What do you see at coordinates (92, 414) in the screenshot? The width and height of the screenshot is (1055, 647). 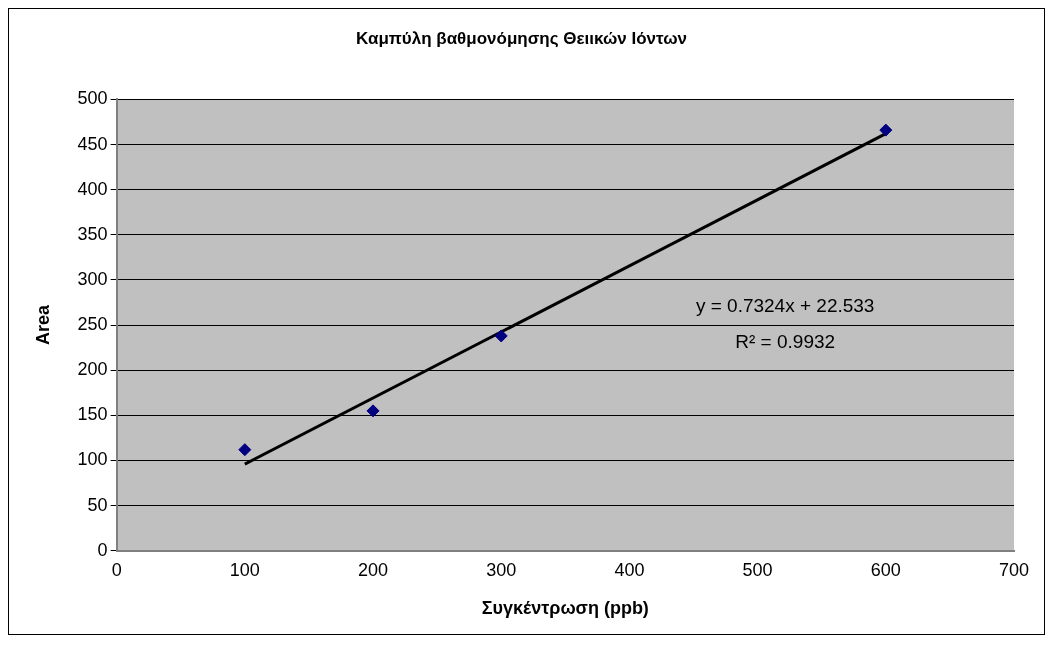 I see `y-tick-label: 150` at bounding box center [92, 414].